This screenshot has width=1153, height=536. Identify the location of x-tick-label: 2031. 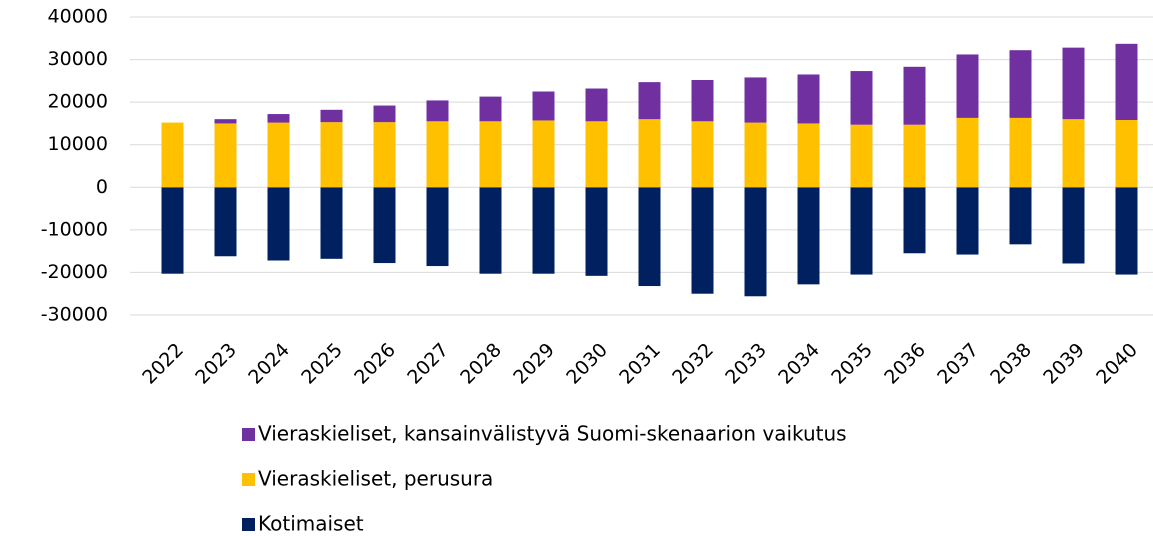
(640, 364).